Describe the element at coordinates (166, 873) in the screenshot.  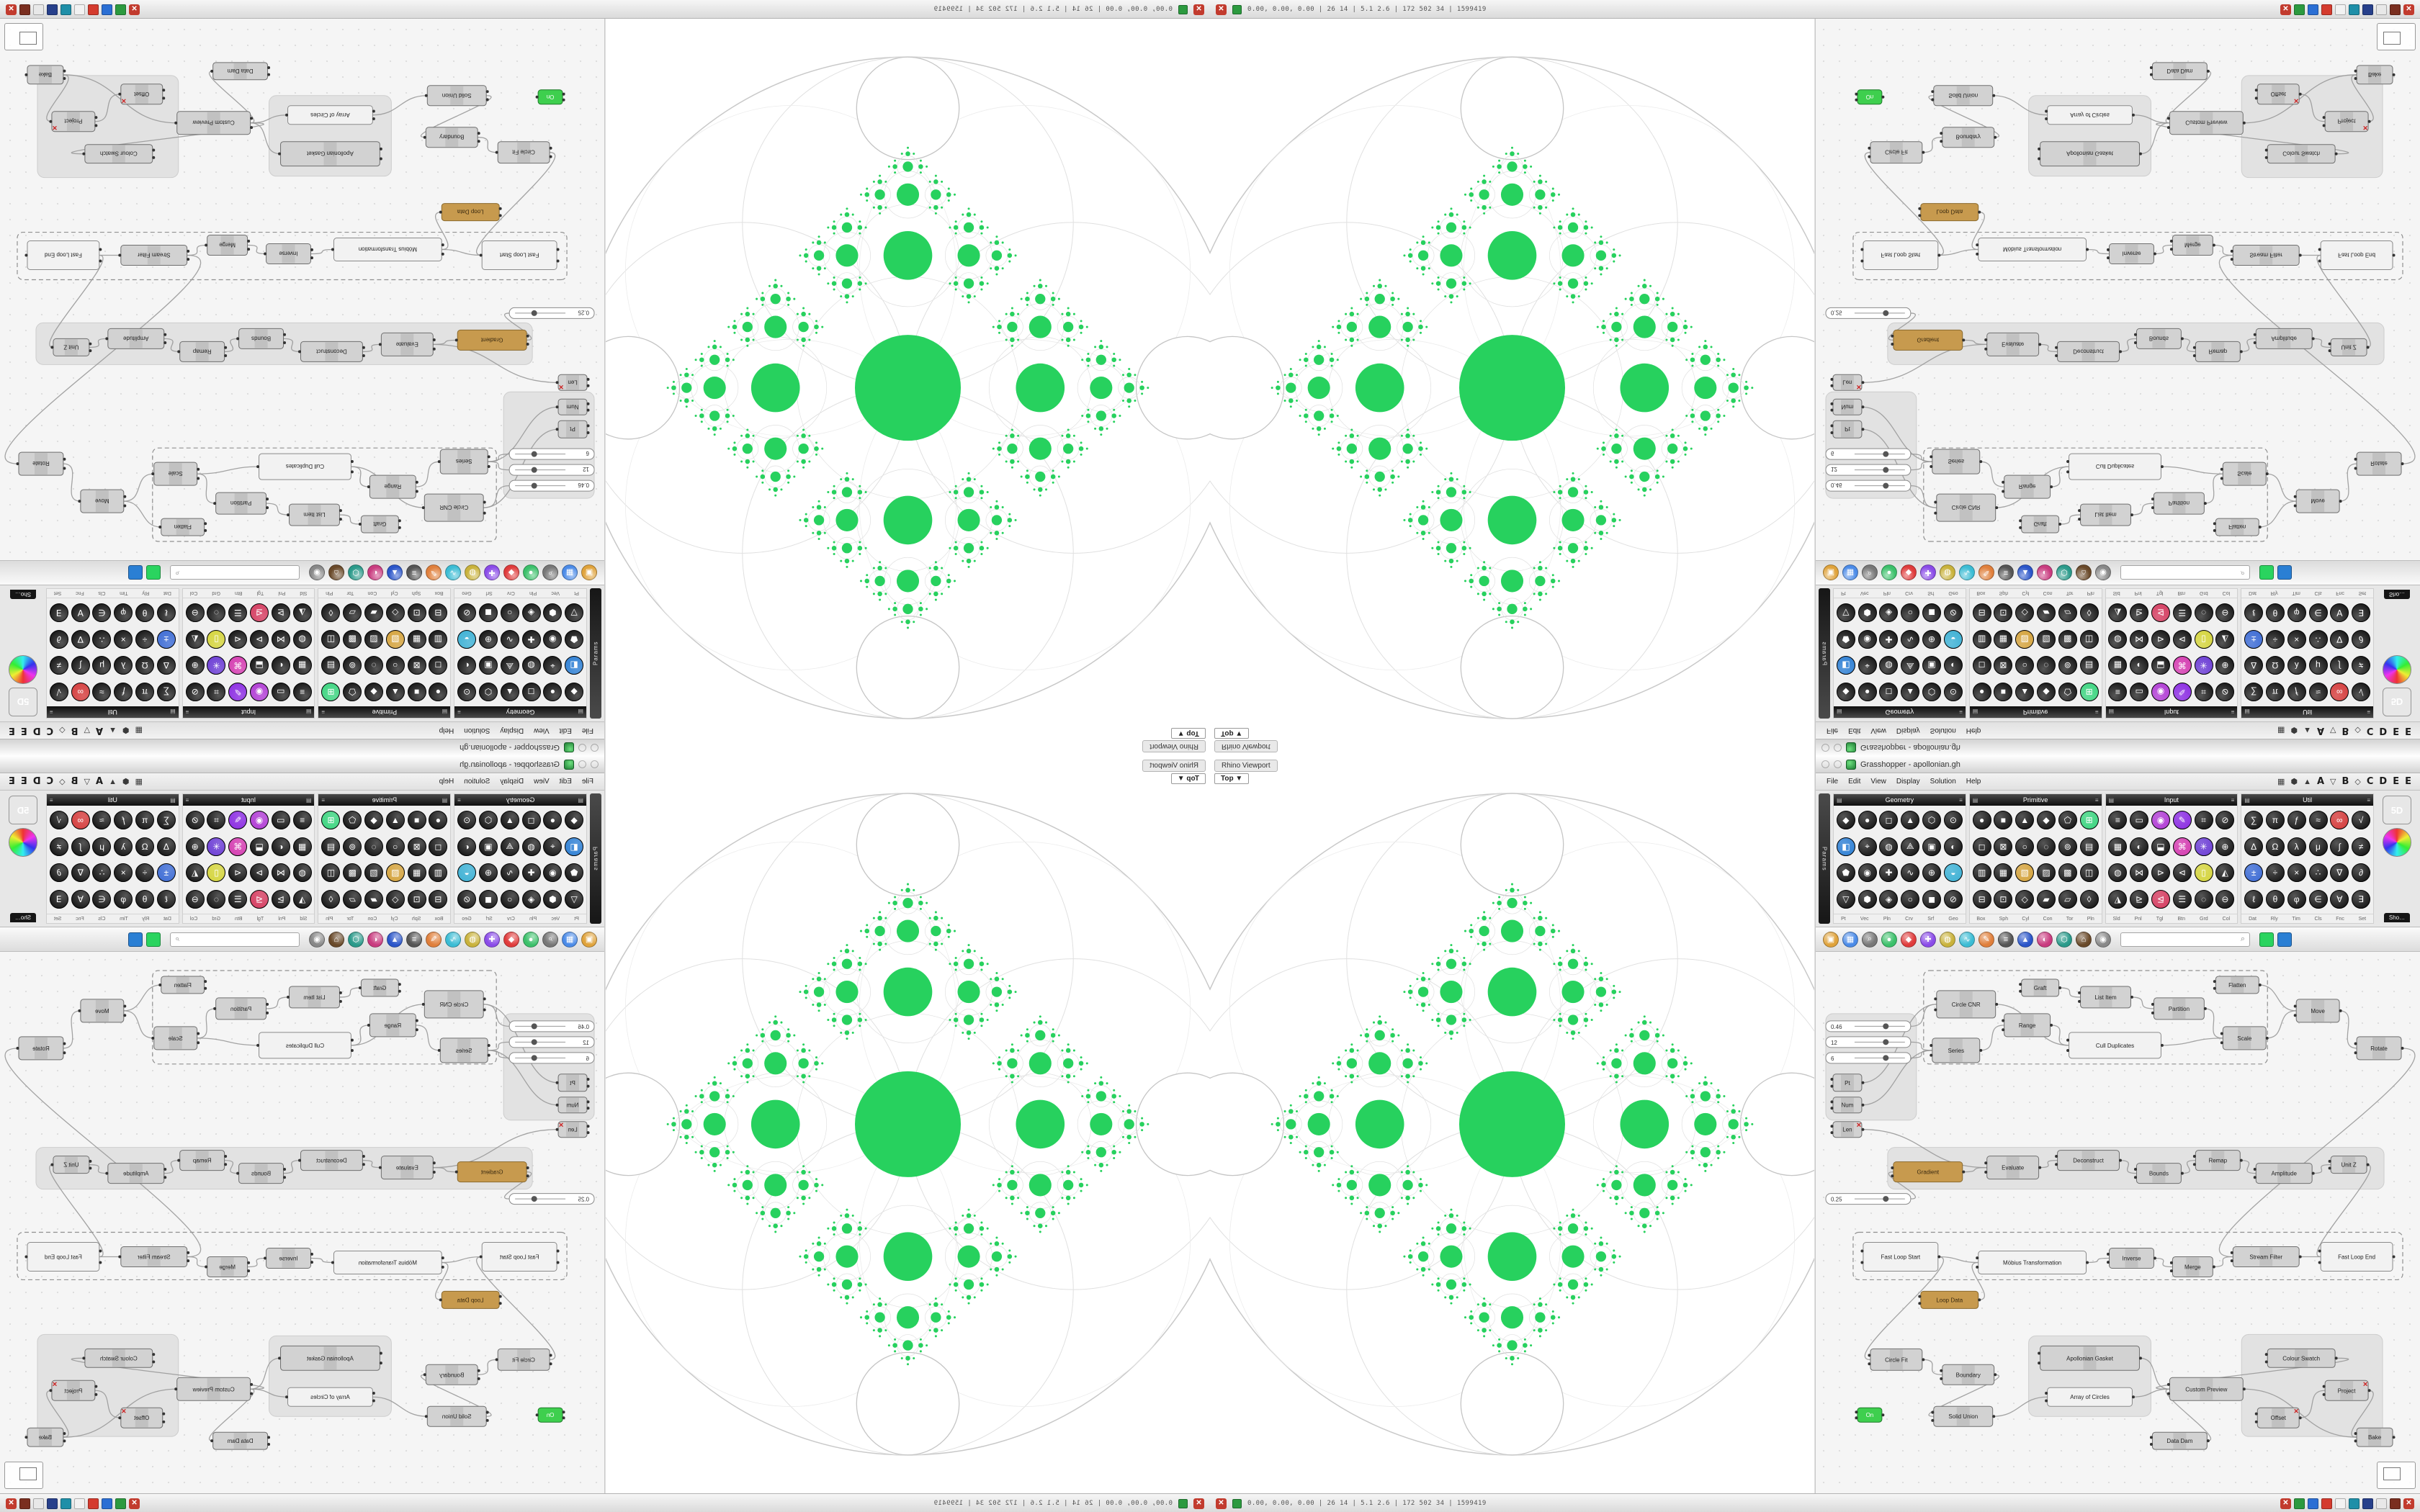
I see `component-icon: ±` at that location.